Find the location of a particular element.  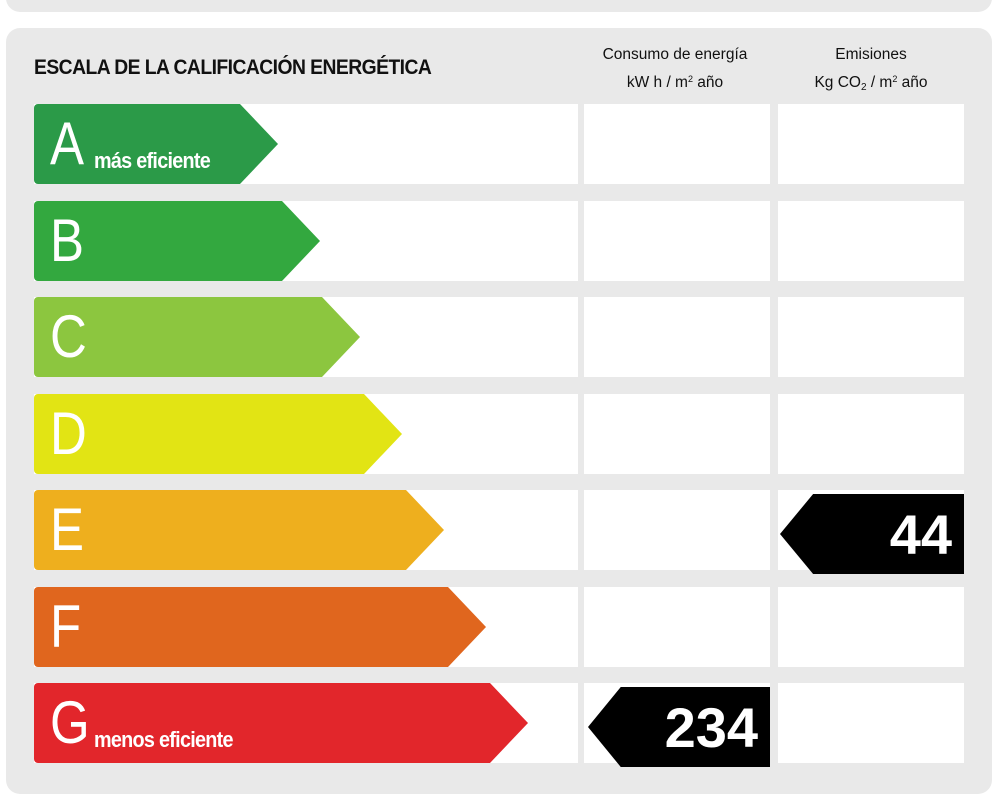

previous-panel-edge is located at coordinates (499, 6).